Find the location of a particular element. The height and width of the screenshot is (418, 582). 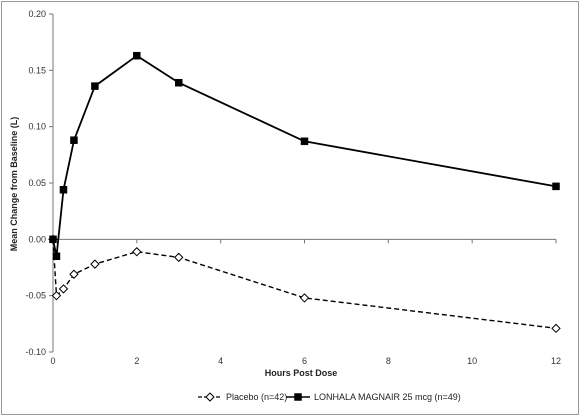

y-tick-label: 0.20 is located at coordinates (37, 14).